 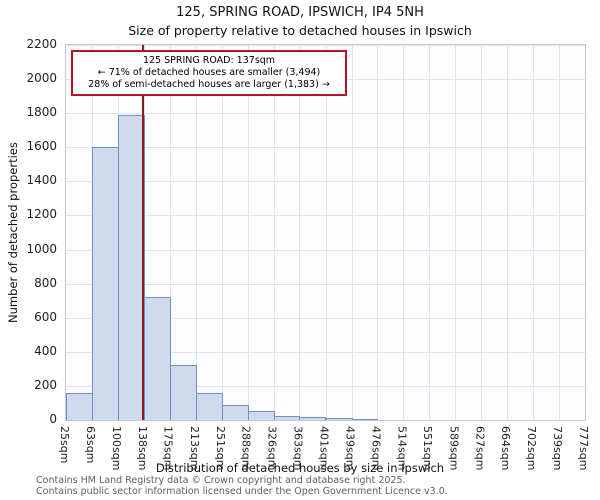 I want to click on y-tick-label: 1600, so click(x=41, y=146).